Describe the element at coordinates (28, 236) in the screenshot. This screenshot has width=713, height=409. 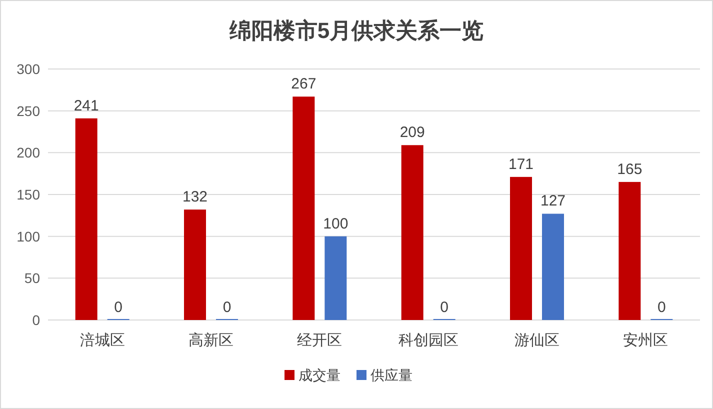
I see `y-tick-label: 100` at that location.